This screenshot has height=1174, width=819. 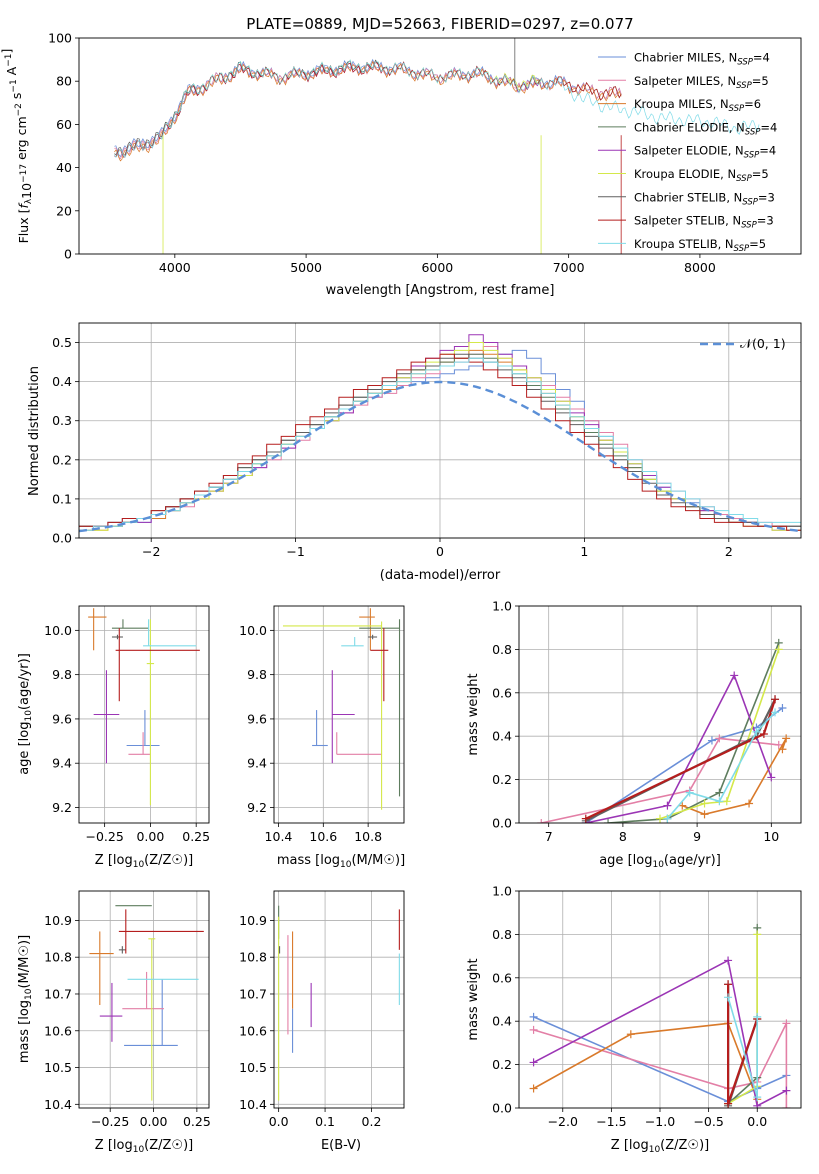 What do you see at coordinates (62, 420) in the screenshot?
I see `y-tick-label: 0.3` at bounding box center [62, 420].